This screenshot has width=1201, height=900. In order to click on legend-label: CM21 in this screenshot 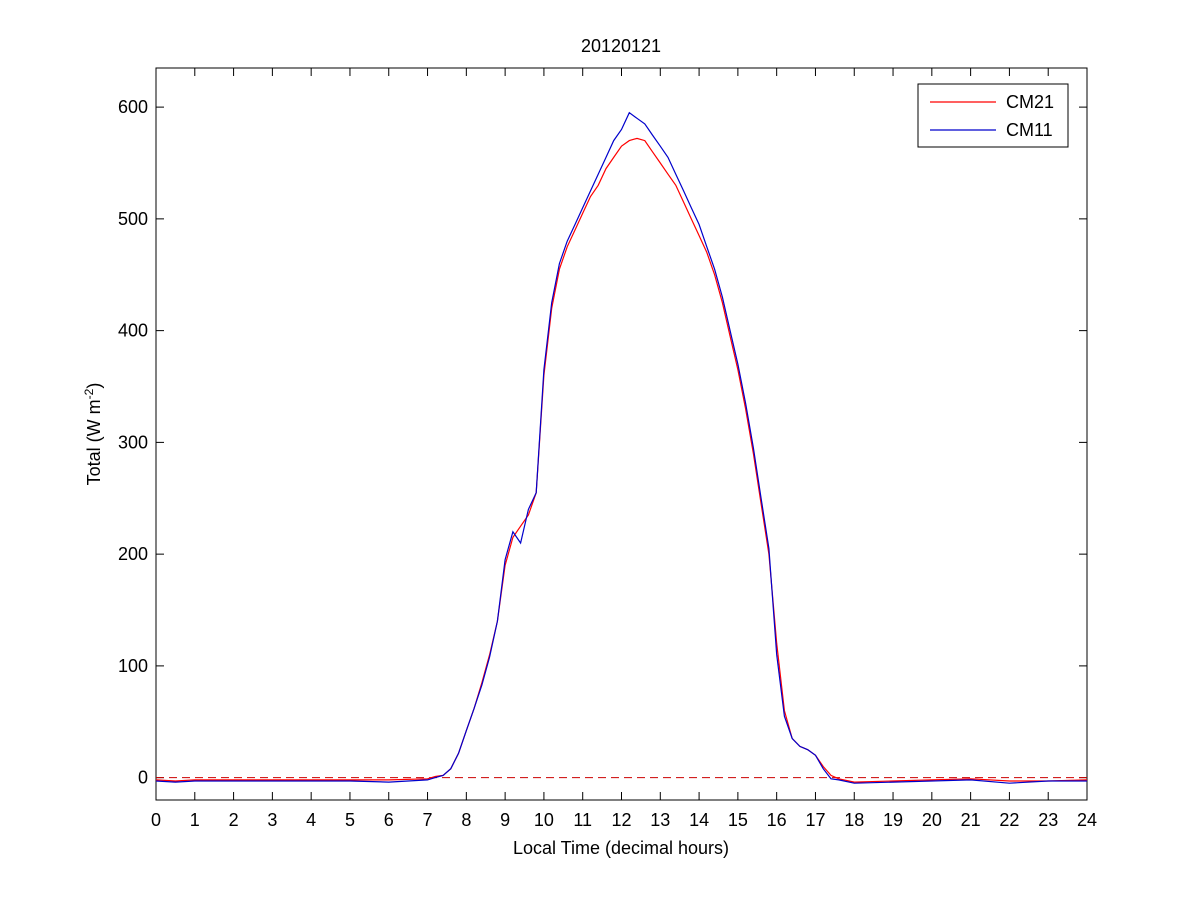, I will do `click(1030, 102)`.